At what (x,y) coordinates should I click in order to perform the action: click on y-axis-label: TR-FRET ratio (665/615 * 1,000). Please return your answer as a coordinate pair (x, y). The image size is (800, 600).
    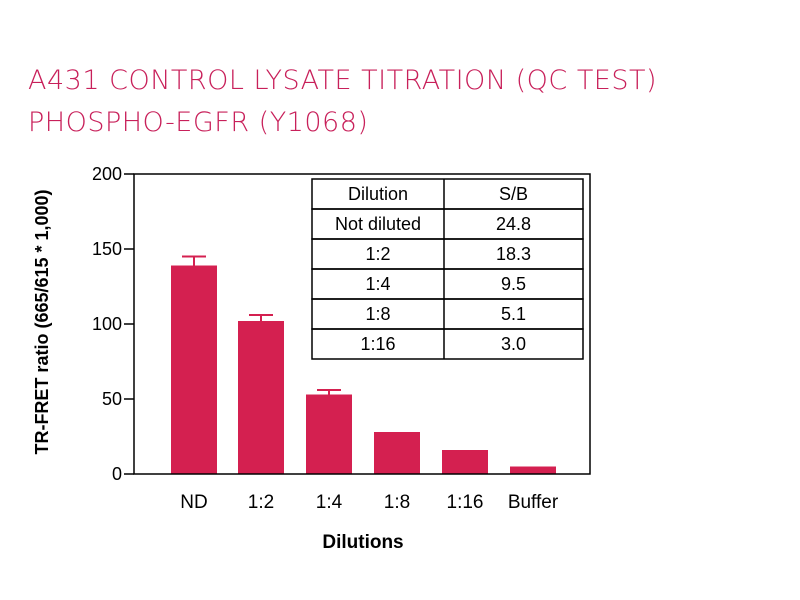
    Looking at the image, I should click on (42, 321).